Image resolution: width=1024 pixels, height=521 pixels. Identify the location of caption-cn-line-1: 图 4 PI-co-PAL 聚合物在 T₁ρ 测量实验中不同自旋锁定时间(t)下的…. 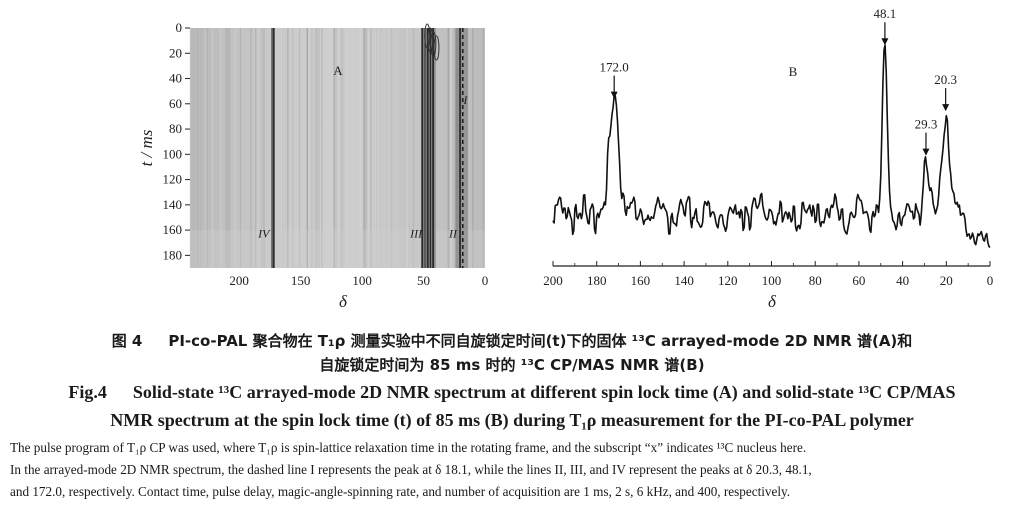
(512, 340).